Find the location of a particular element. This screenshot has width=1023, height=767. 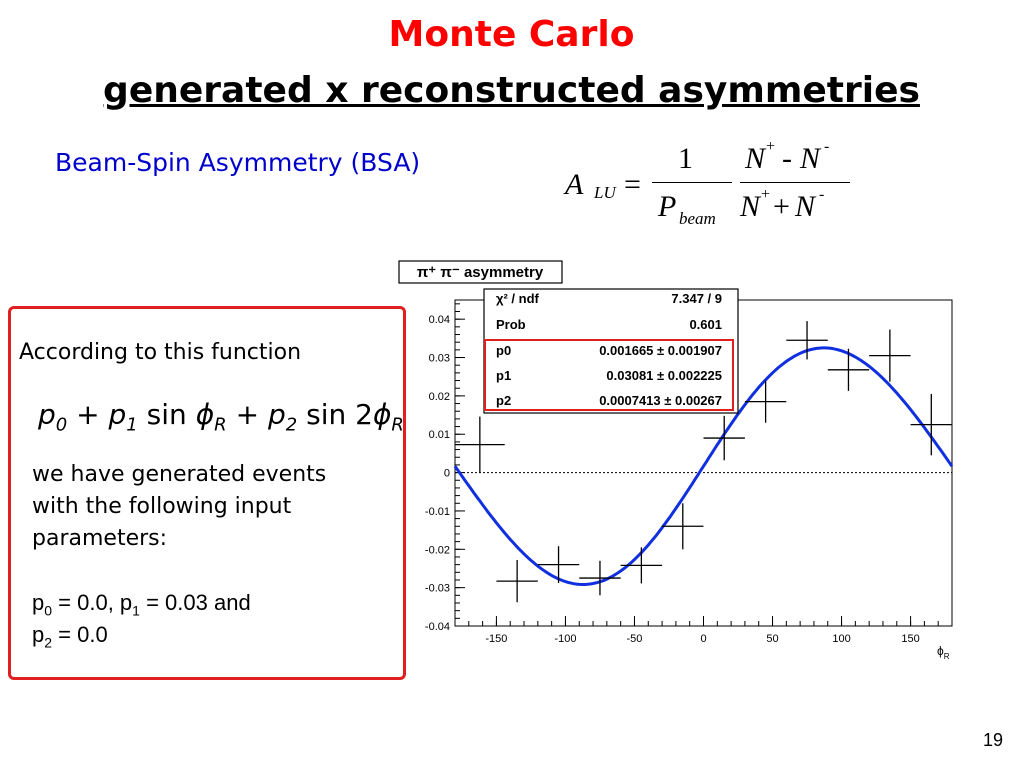

page-number: 19 is located at coordinates (992, 740).